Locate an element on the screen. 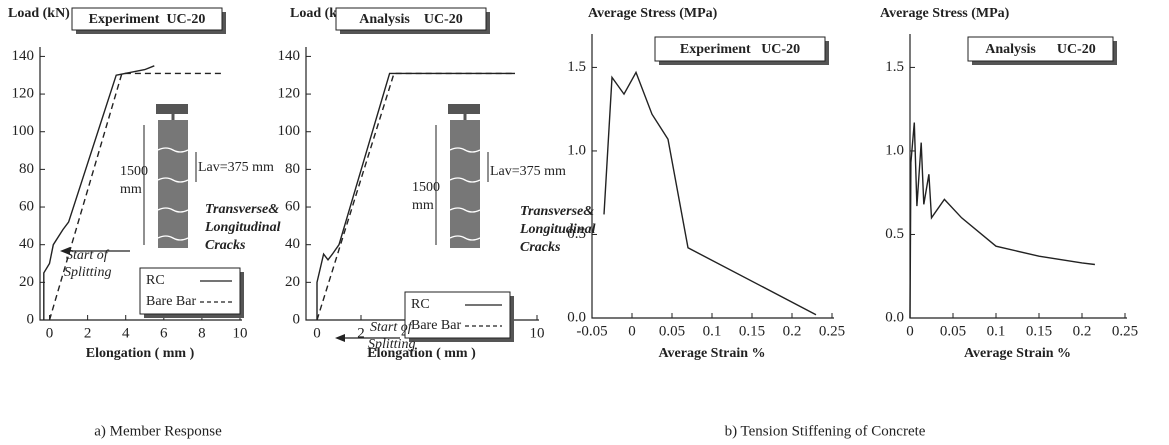  caption: a) Member Response is located at coordinates (158, 431).